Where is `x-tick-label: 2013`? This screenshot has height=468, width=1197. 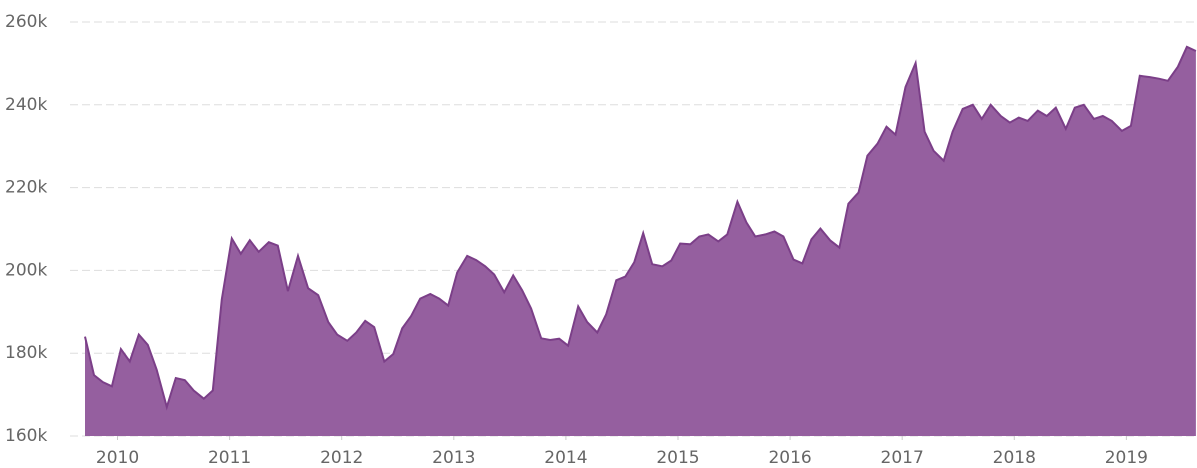
x-tick-label: 2013 is located at coordinates (453, 458).